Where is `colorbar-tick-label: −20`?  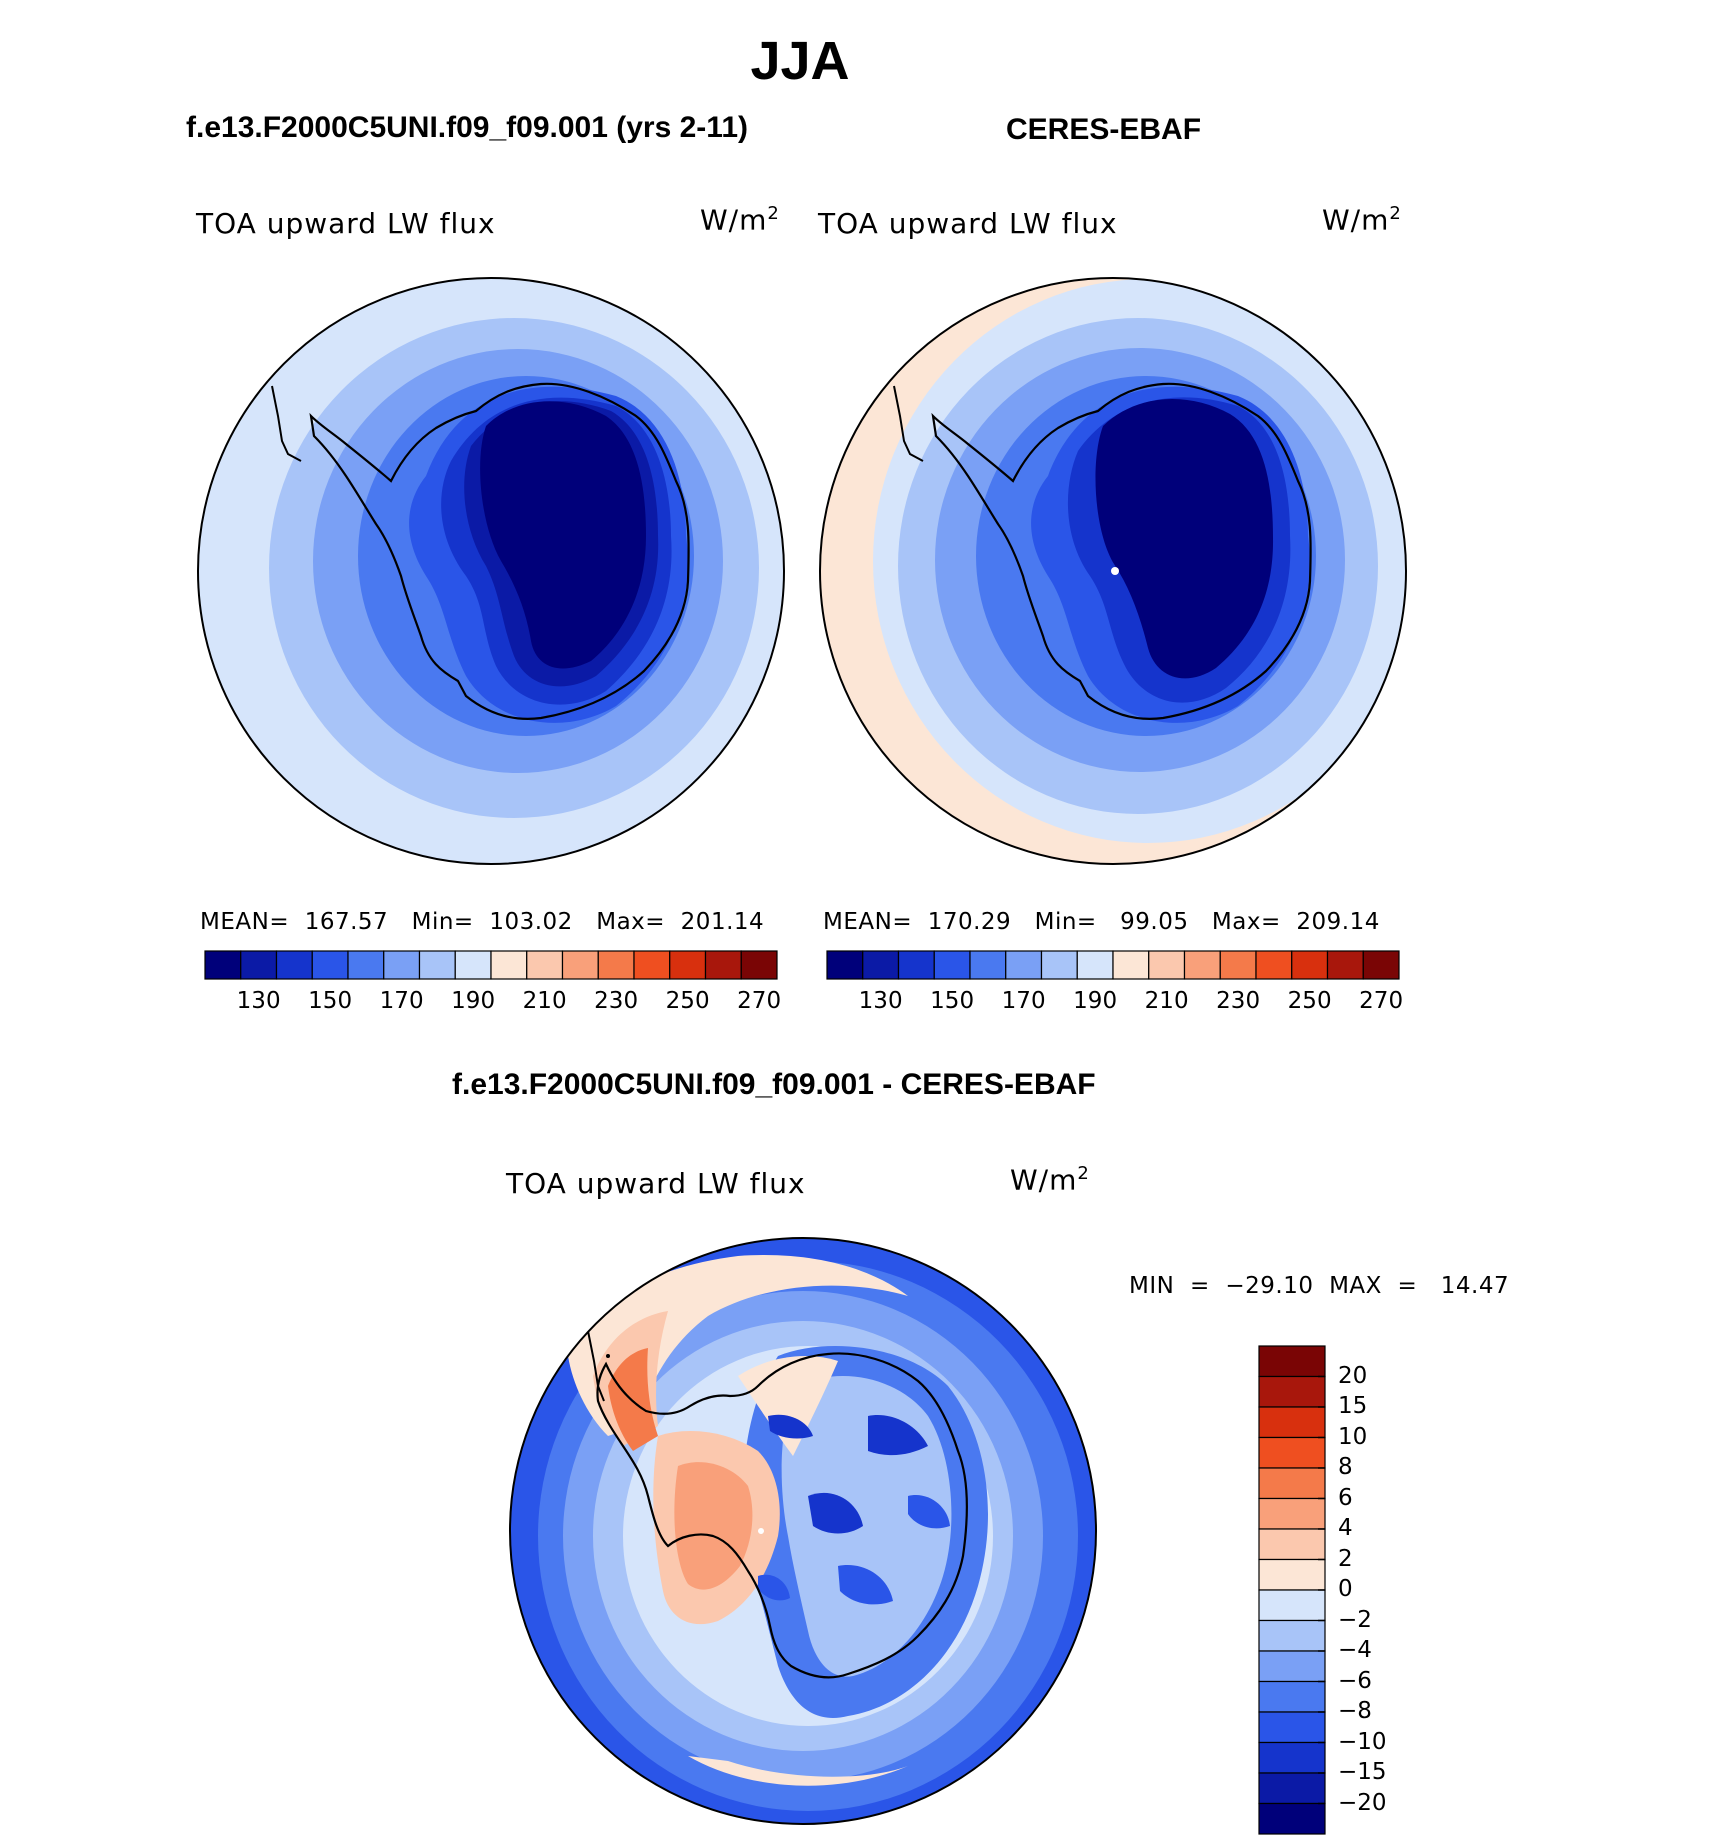 colorbar-tick-label: −20 is located at coordinates (1362, 1802).